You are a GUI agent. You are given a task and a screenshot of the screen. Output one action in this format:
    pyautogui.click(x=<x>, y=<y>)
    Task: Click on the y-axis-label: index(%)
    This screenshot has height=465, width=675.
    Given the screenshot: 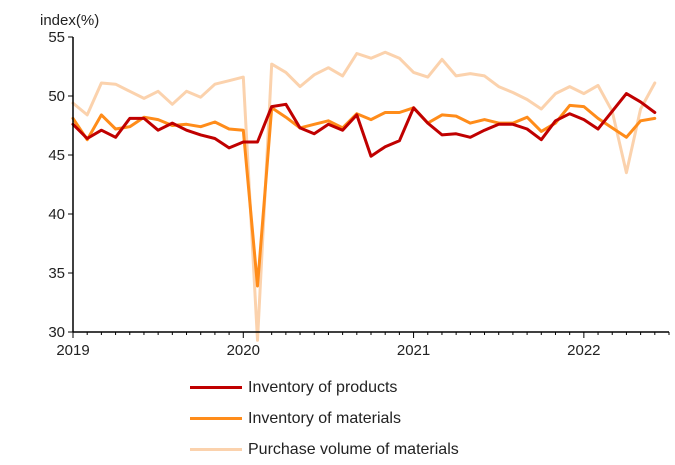 What is the action you would take?
    pyautogui.click(x=69, y=20)
    